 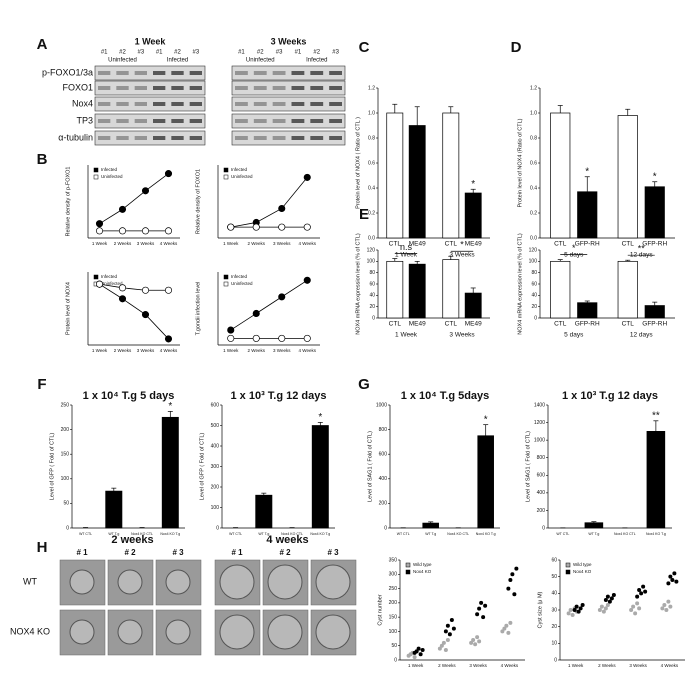 What do you see at coordinates (235, 534) in the screenshot?
I see `x-tick-label: WT CTL` at bounding box center [235, 534].